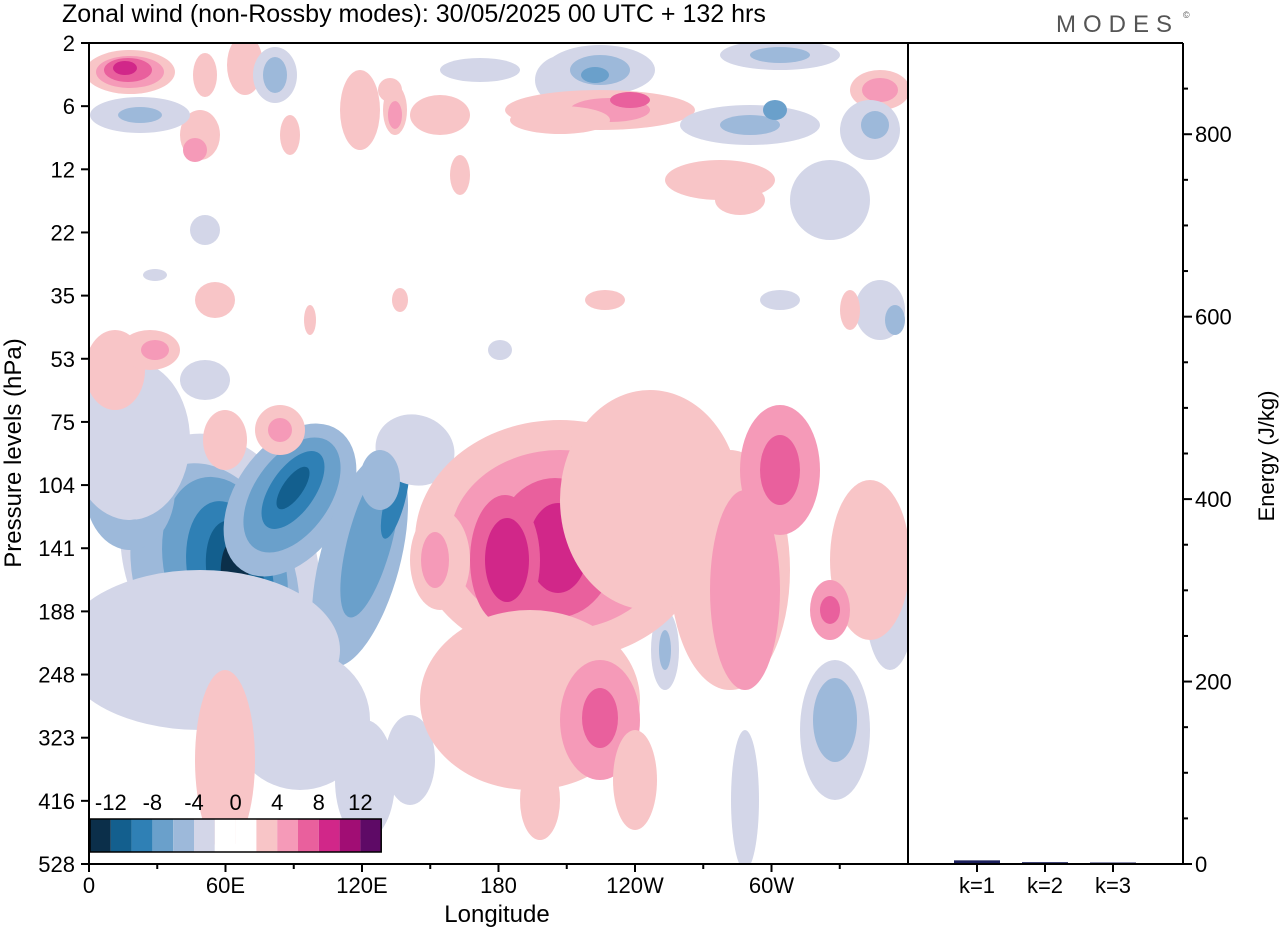 The image size is (1280, 930). I want to click on colorbar-frame, so click(235, 835).